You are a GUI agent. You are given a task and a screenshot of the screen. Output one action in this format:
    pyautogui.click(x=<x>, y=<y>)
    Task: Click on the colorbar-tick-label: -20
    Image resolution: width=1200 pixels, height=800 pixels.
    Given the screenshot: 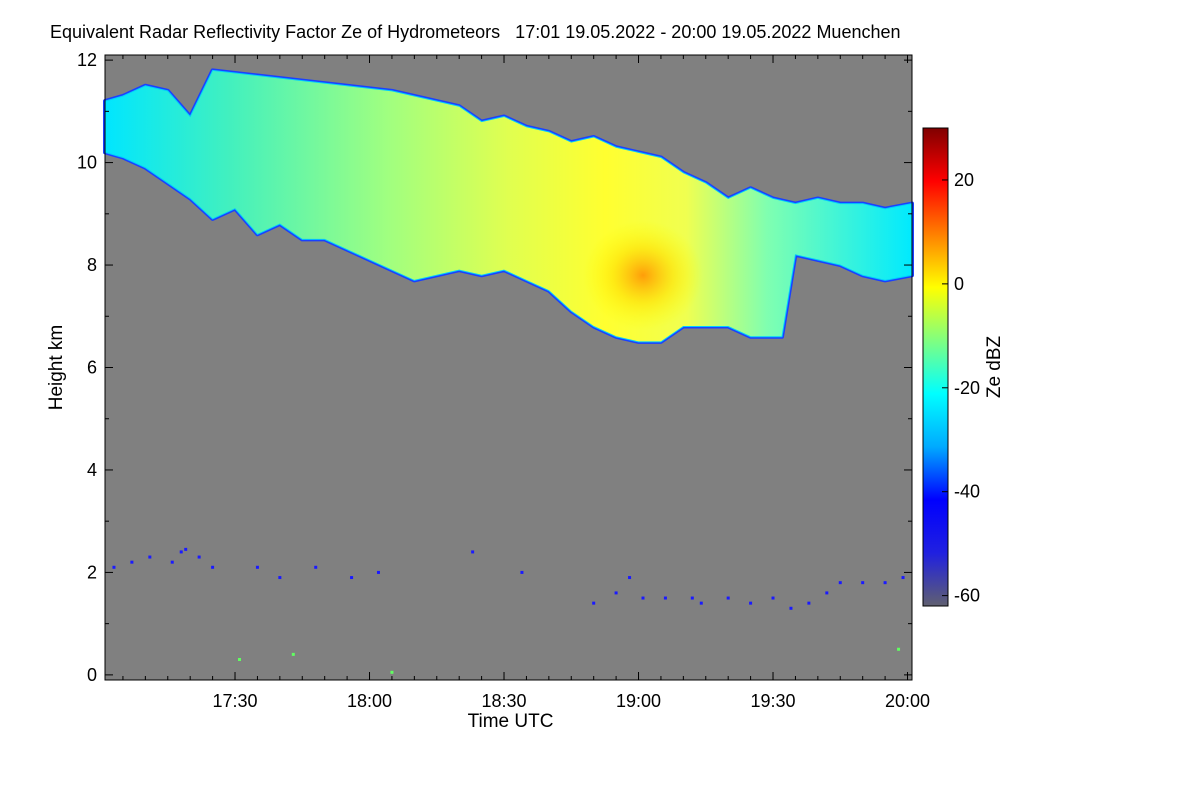 What is the action you would take?
    pyautogui.click(x=967, y=388)
    